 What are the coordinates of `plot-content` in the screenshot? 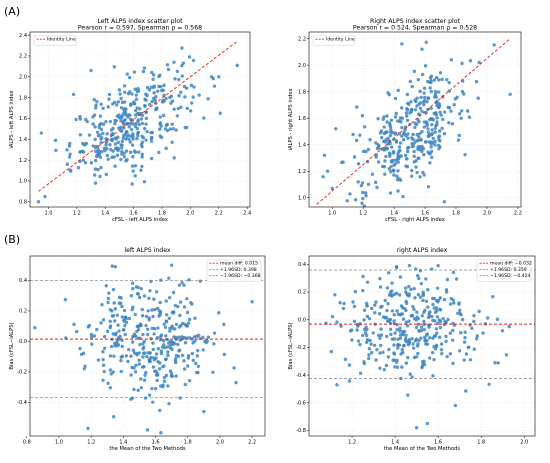 It's located at (414, 122).